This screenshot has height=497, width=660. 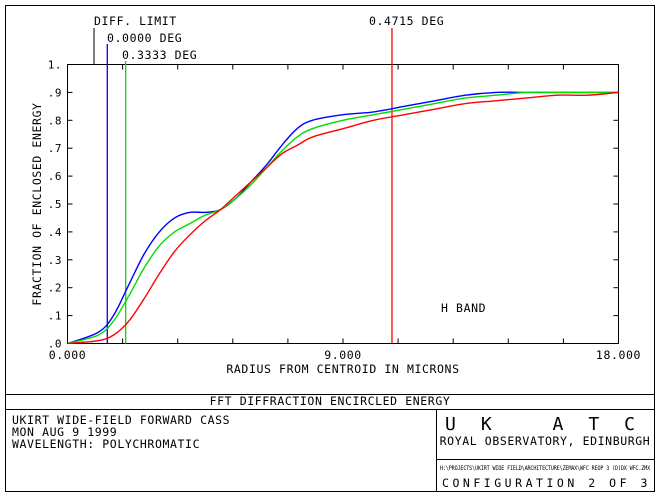 I want to click on y-tick-label: .1, so click(x=55, y=316).